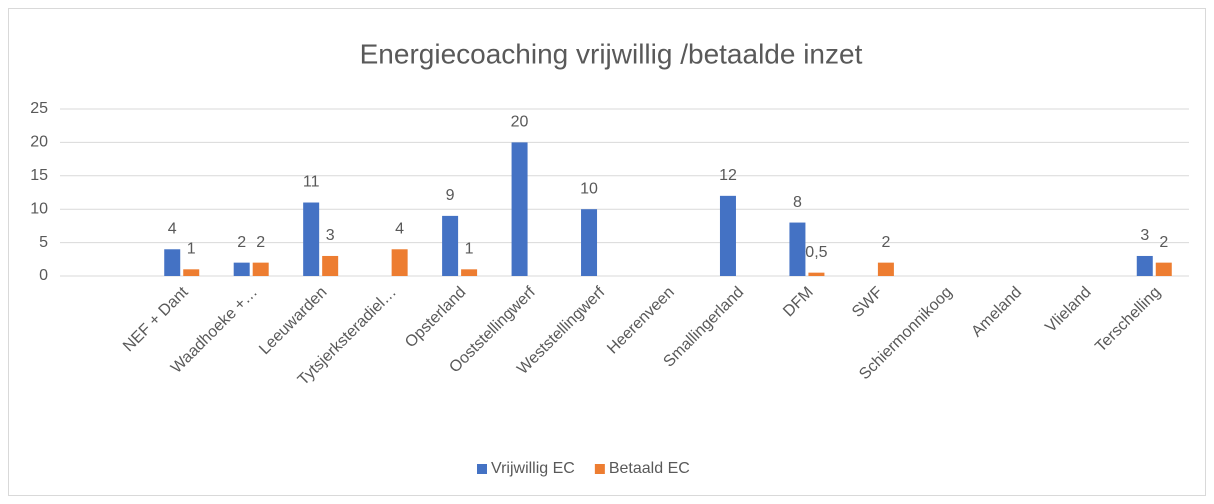  I want to click on y-tick-label: 15, so click(39, 175).